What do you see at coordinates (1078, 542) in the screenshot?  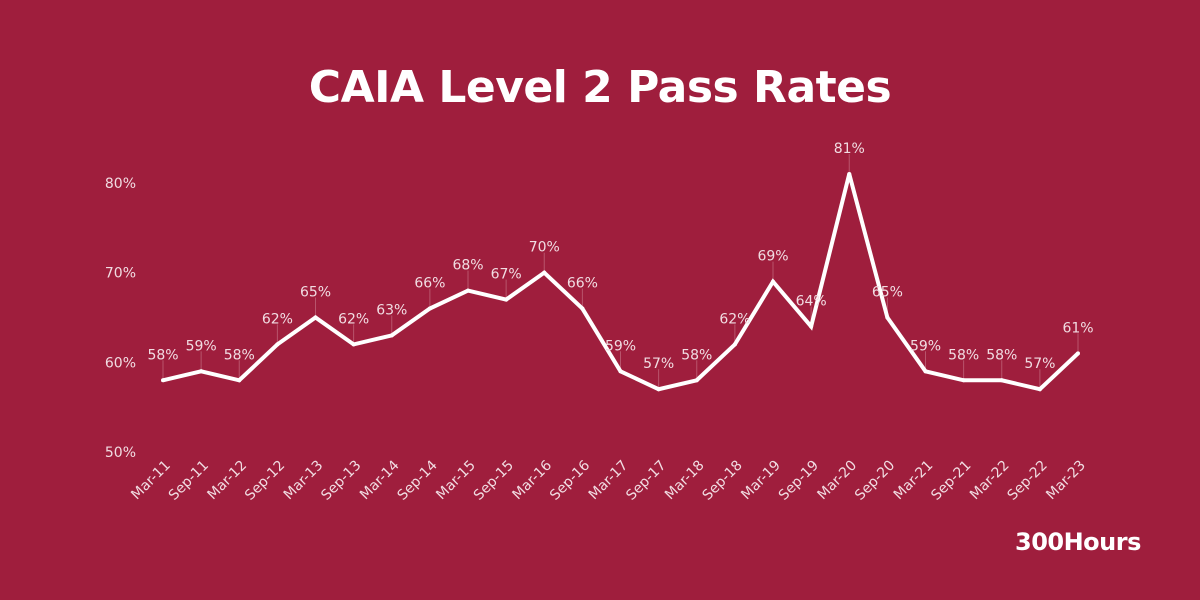 I see `brand-logo: 300Hours` at bounding box center [1078, 542].